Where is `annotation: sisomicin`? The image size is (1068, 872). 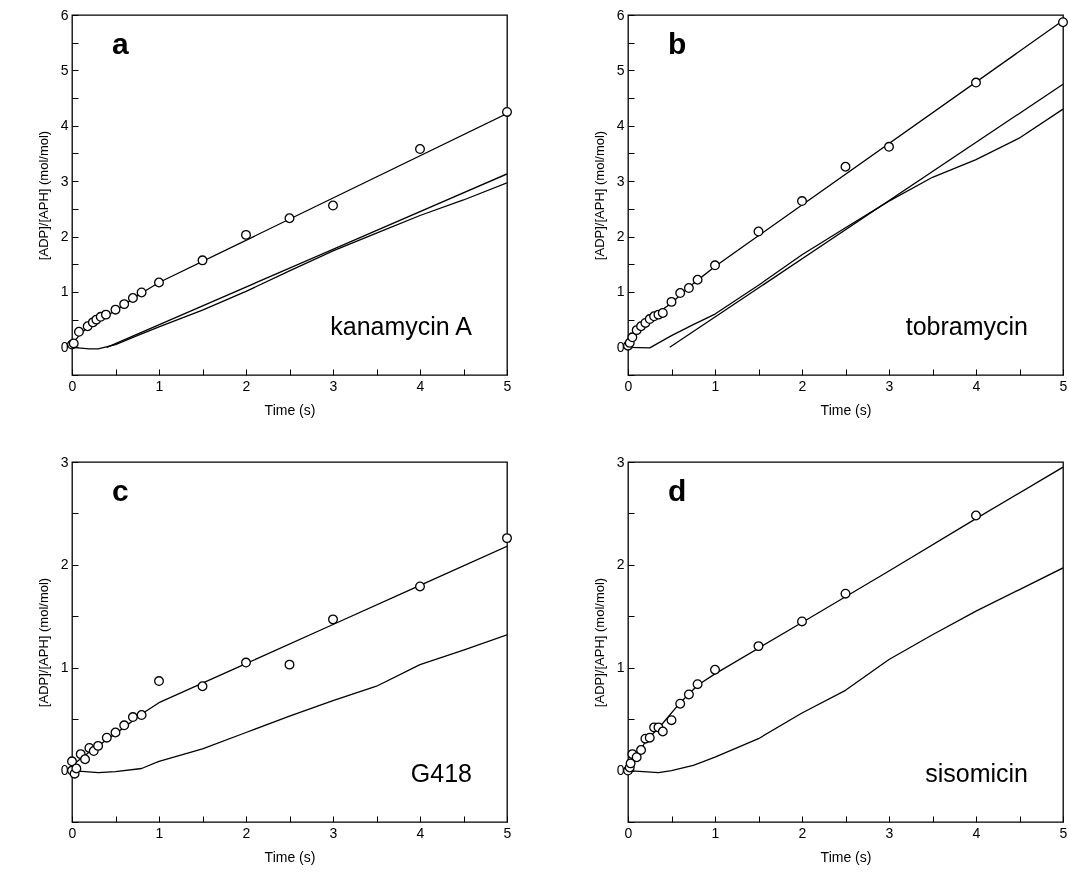
annotation: sisomicin is located at coordinates (976, 773).